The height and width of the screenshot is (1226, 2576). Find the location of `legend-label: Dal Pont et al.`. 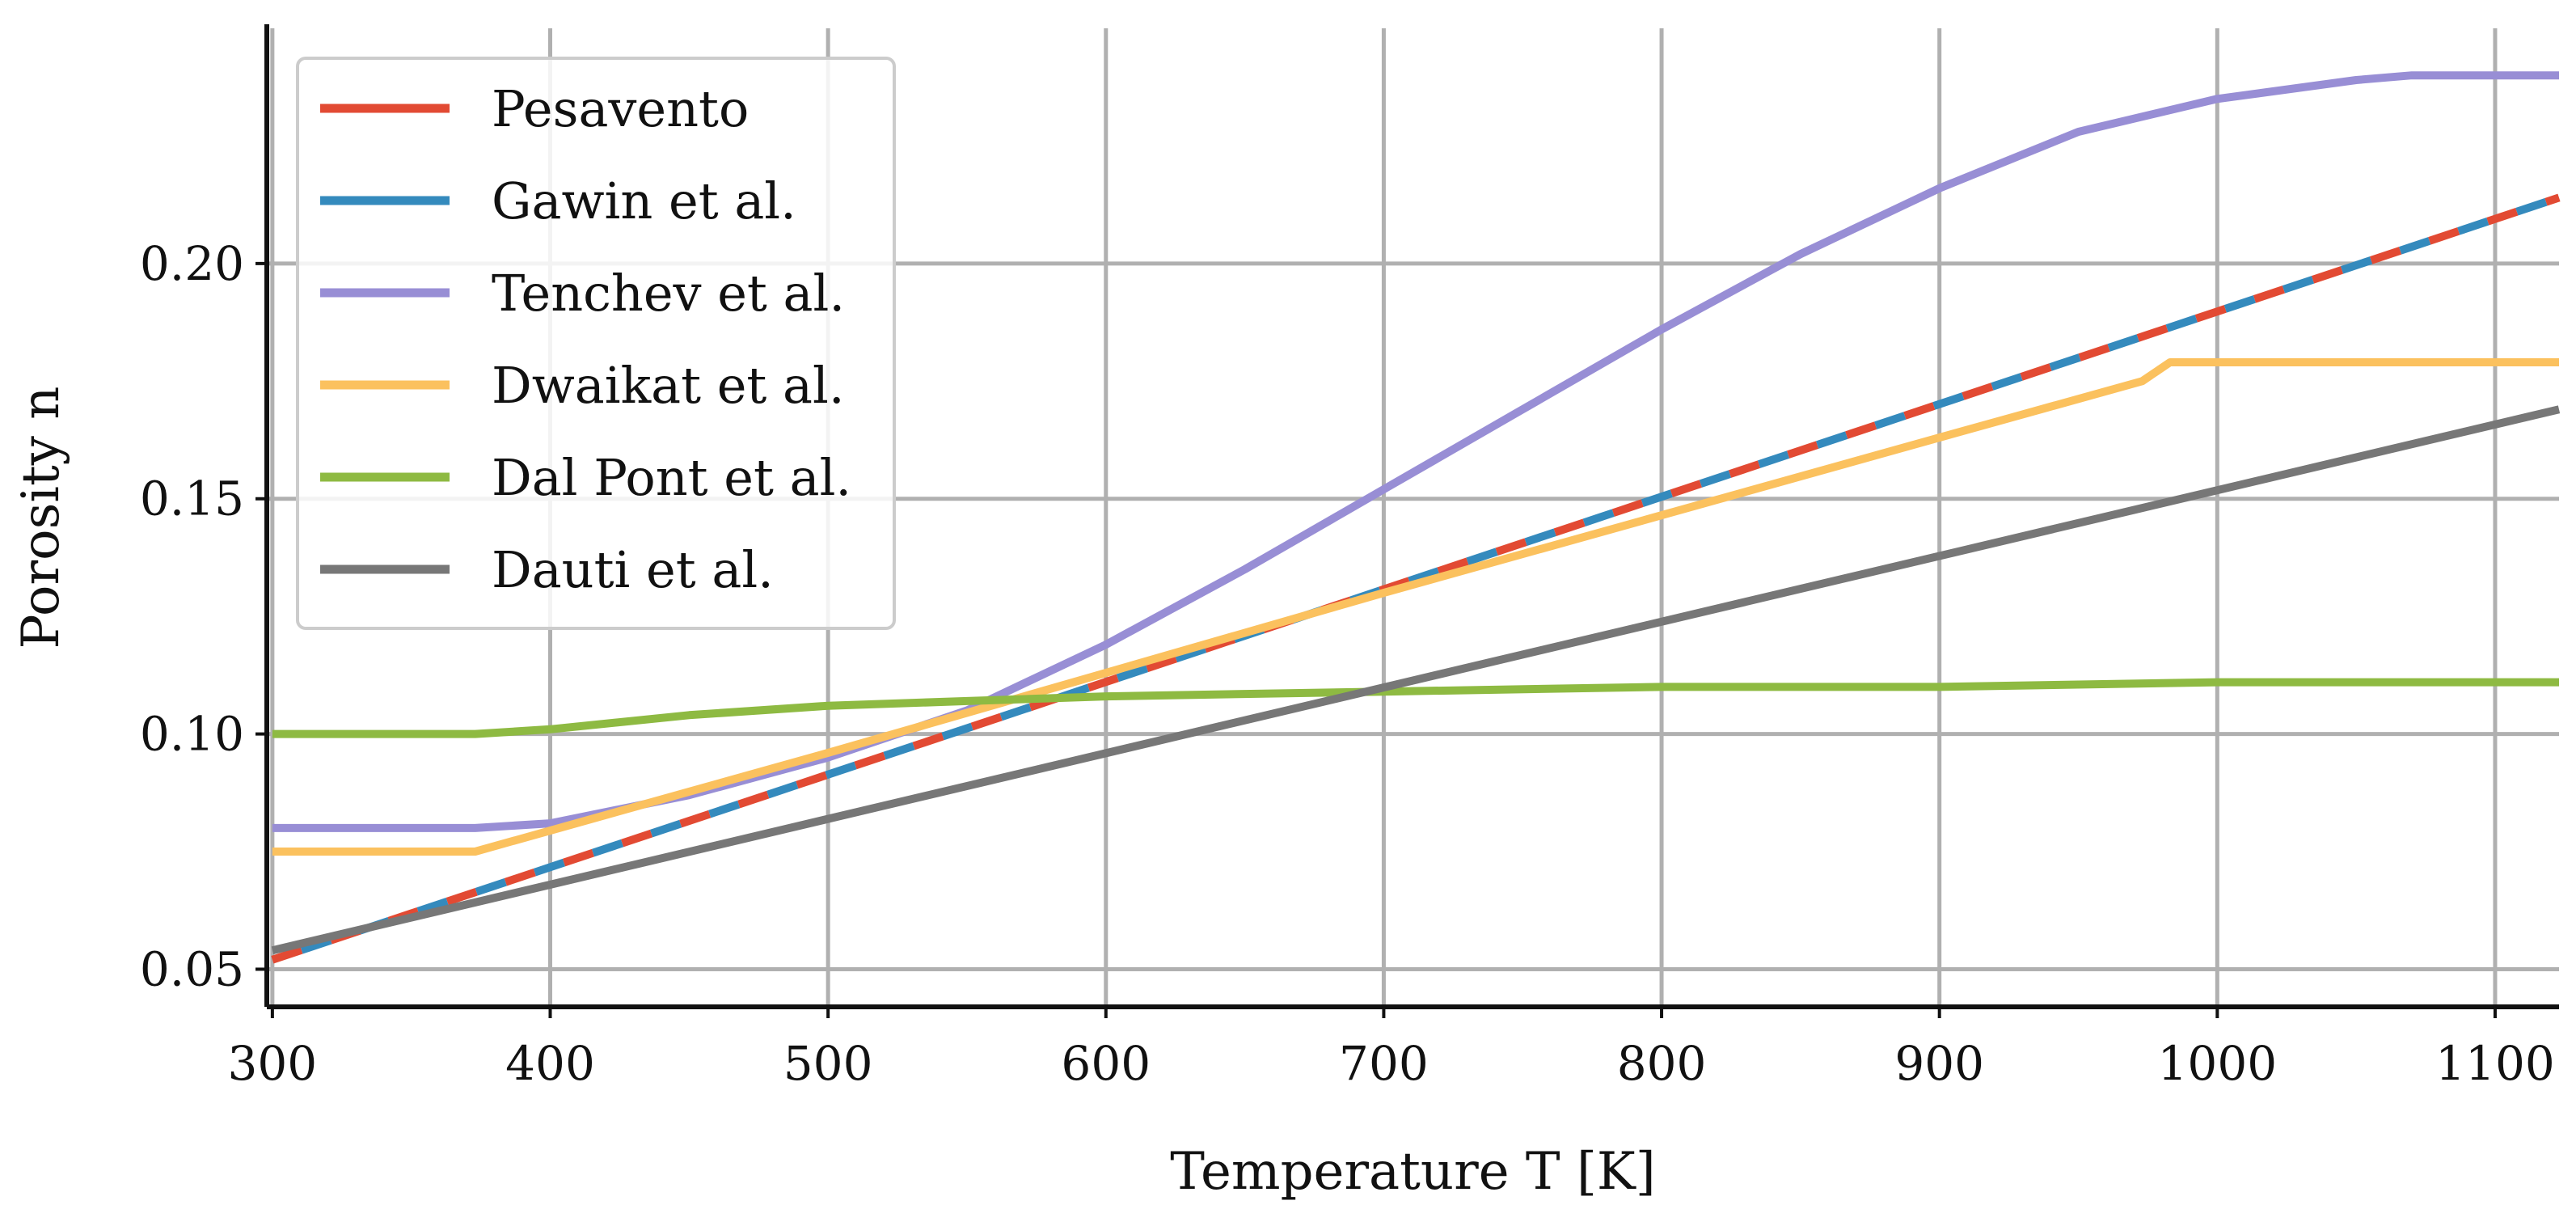

legend-label: Dal Pont et al. is located at coordinates (671, 477).